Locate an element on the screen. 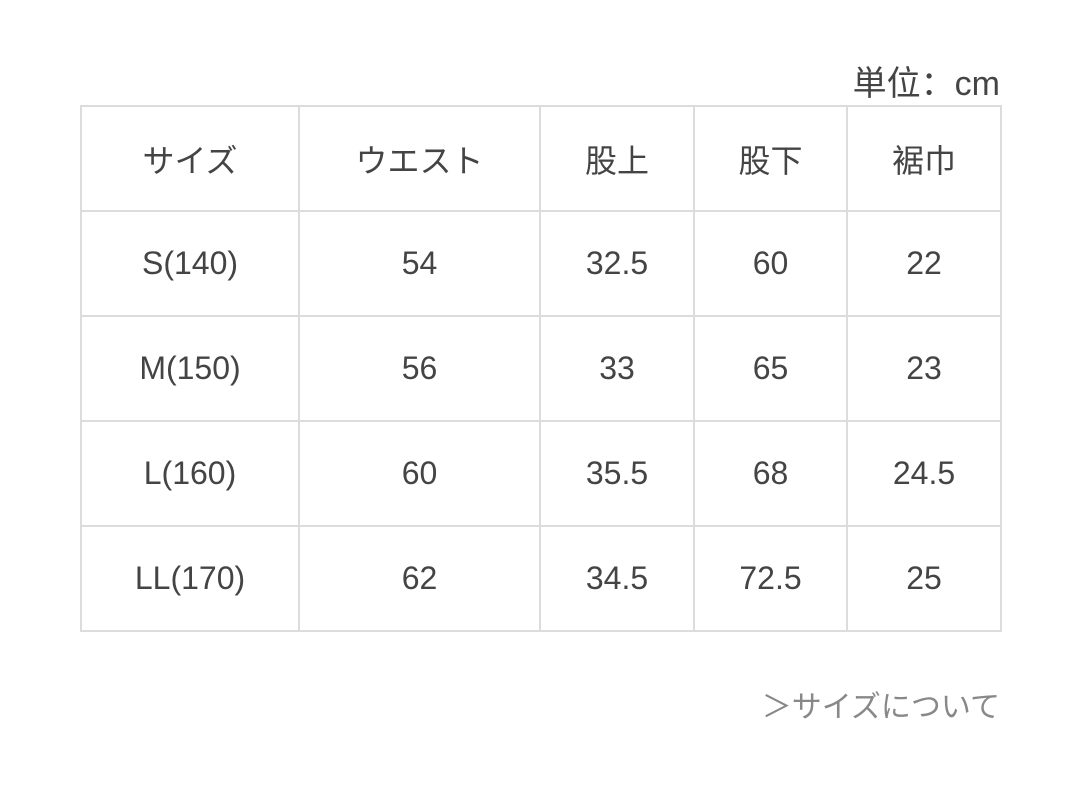 The image size is (1080, 785). column-header: 股上 is located at coordinates (617, 158).